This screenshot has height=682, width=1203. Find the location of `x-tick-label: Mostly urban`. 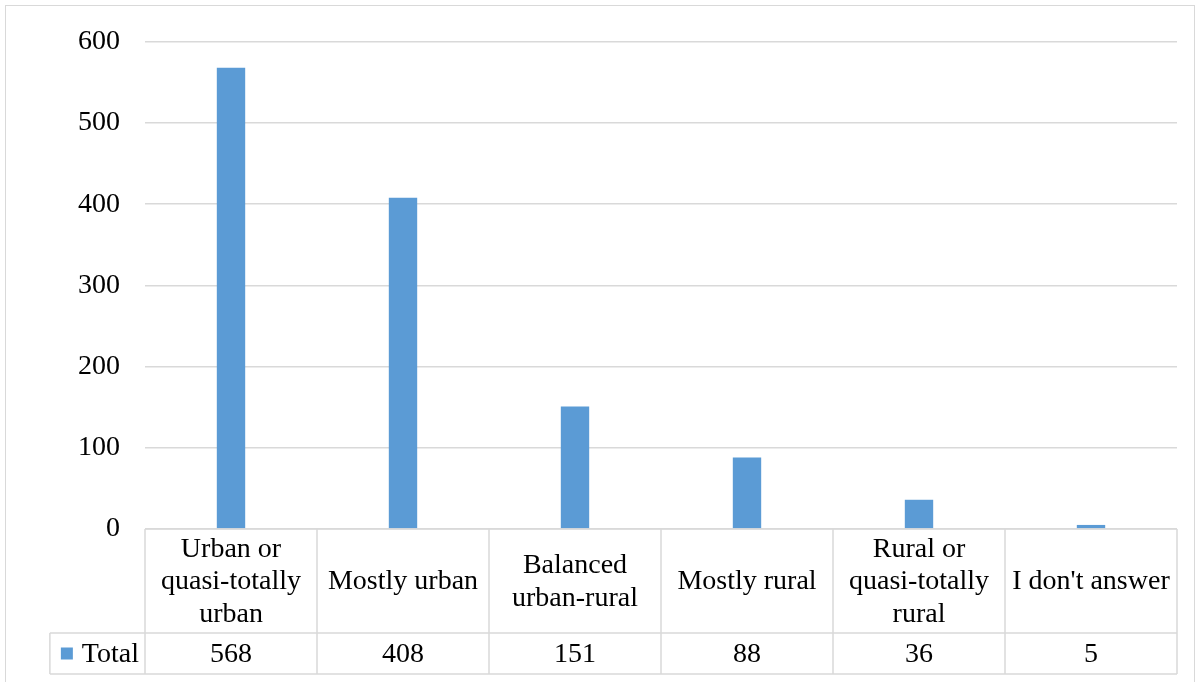

x-tick-label: Mostly urban is located at coordinates (403, 580).